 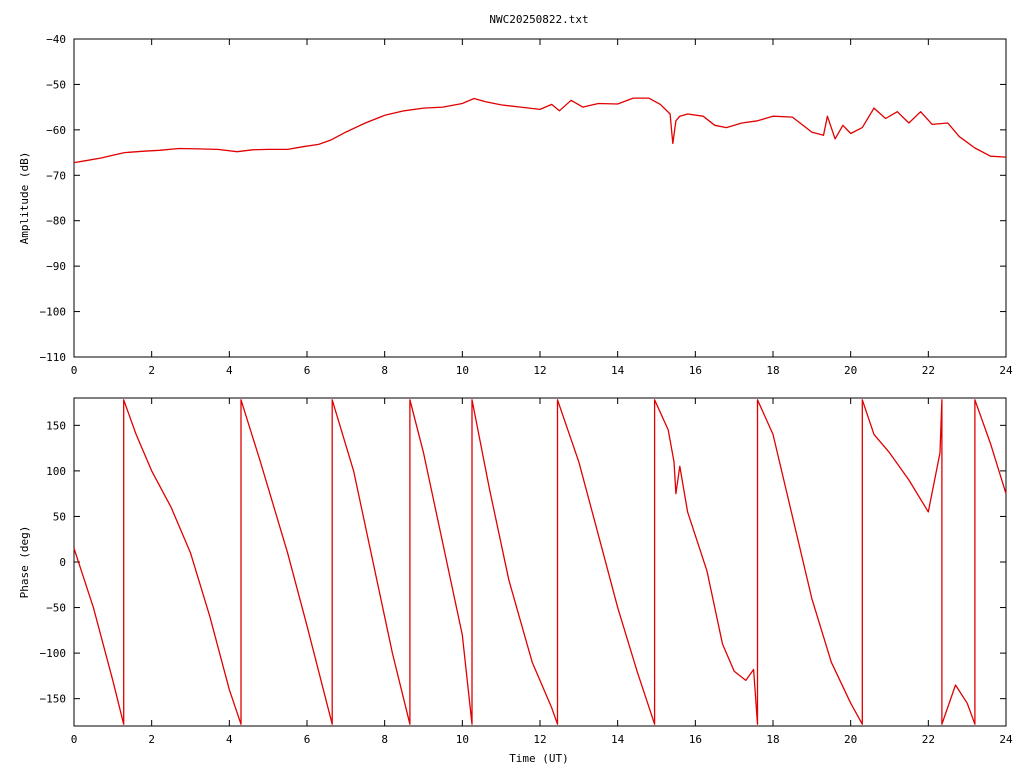 I want to click on phase-y-tick-label: −150, so click(x=53, y=699).